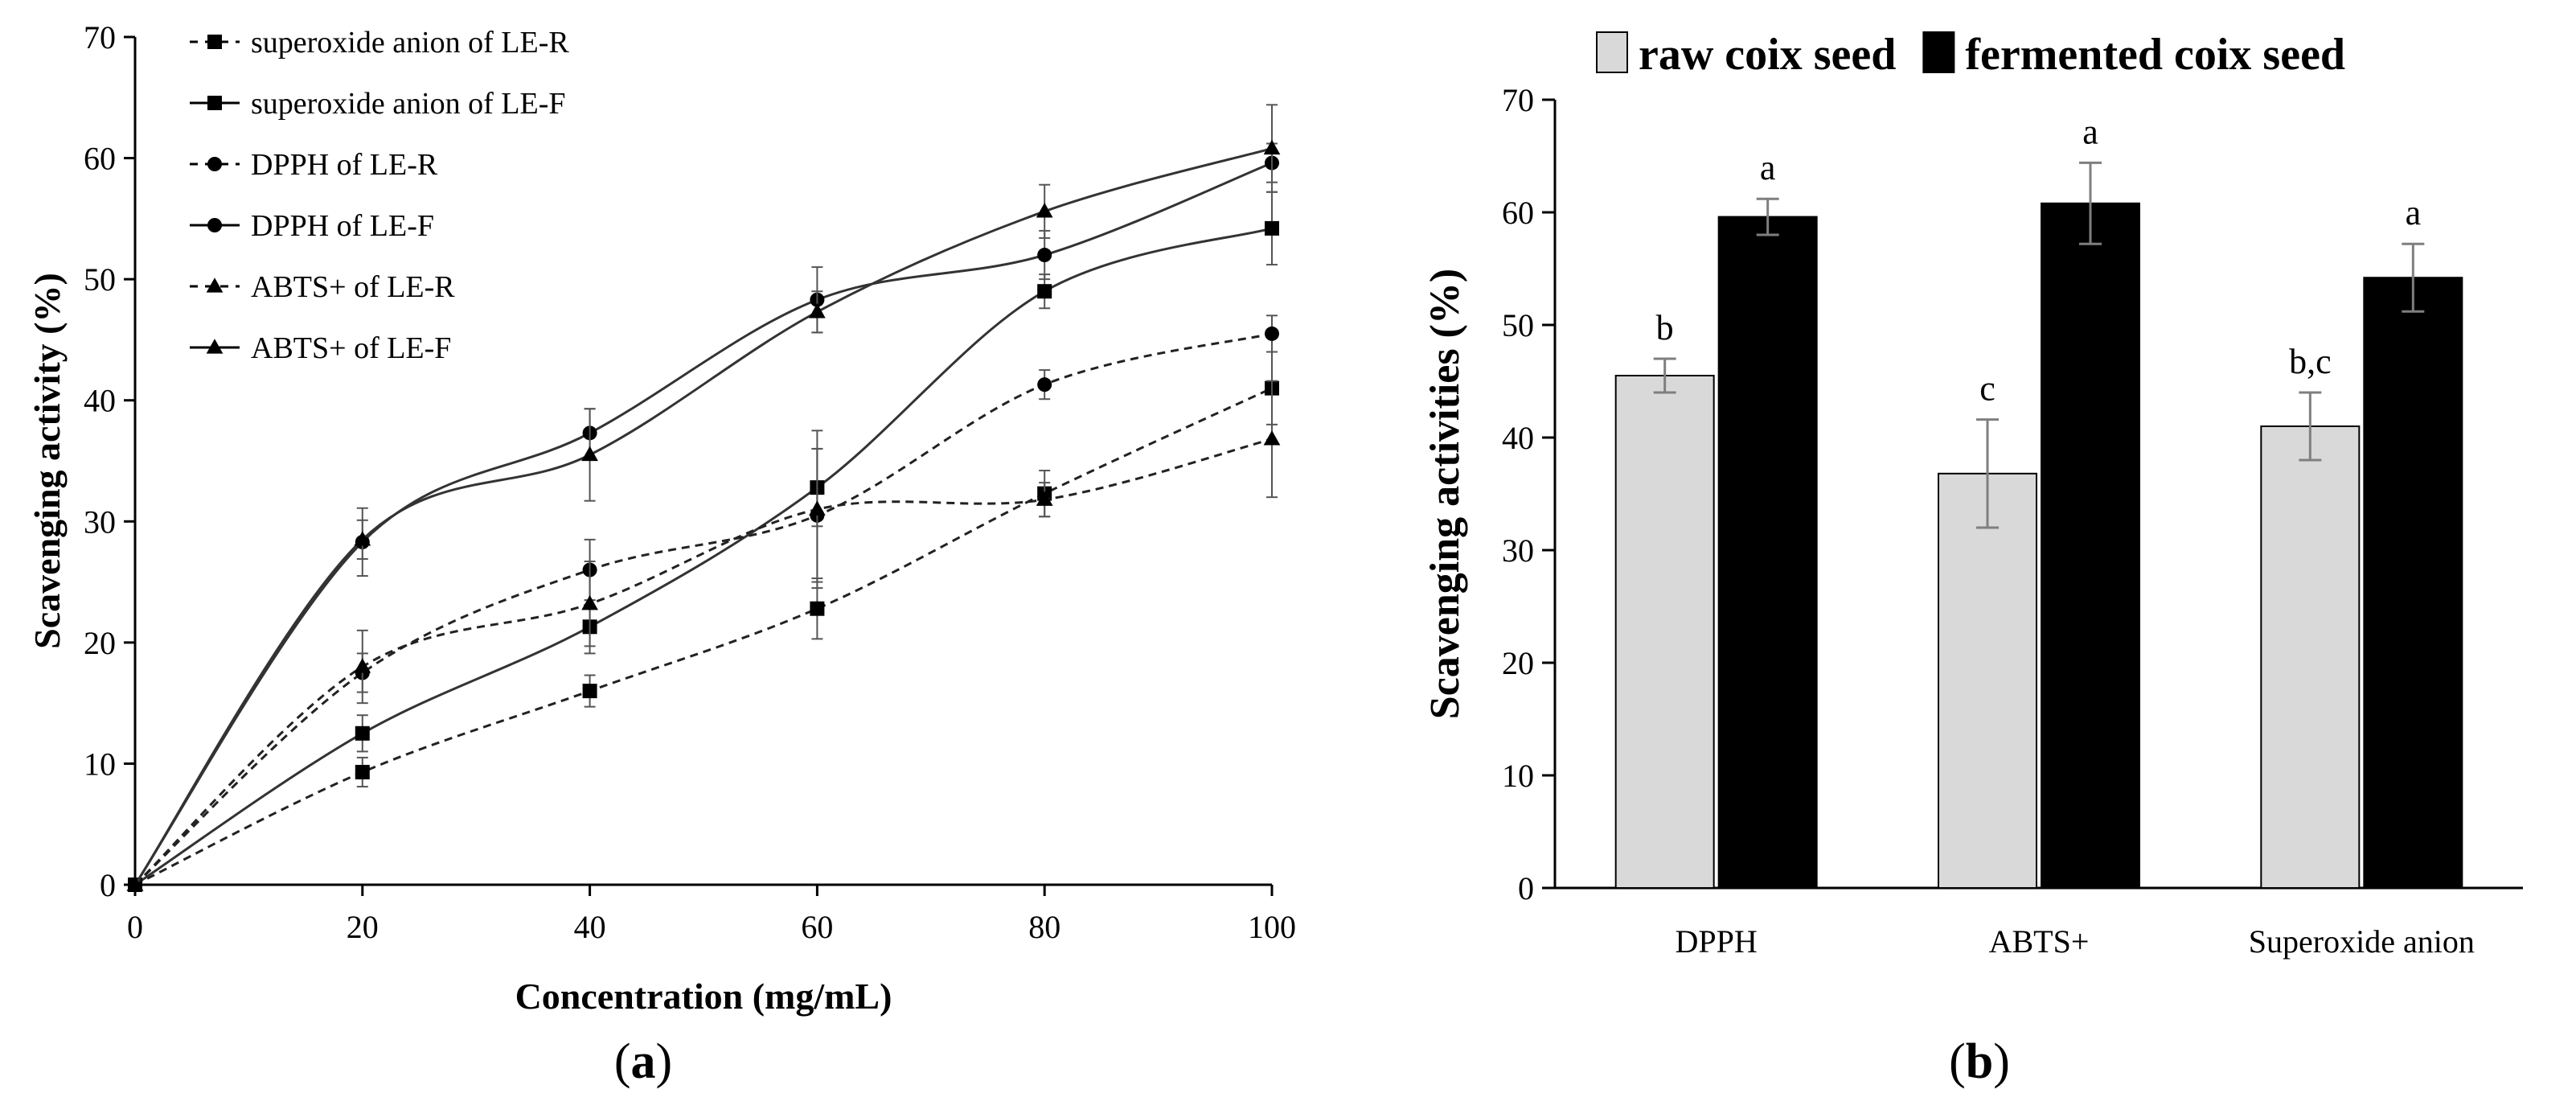 The image size is (2576, 1118). What do you see at coordinates (1312, 1061) in the screenshot?
I see `panel-labels: (a) (b)` at bounding box center [1312, 1061].